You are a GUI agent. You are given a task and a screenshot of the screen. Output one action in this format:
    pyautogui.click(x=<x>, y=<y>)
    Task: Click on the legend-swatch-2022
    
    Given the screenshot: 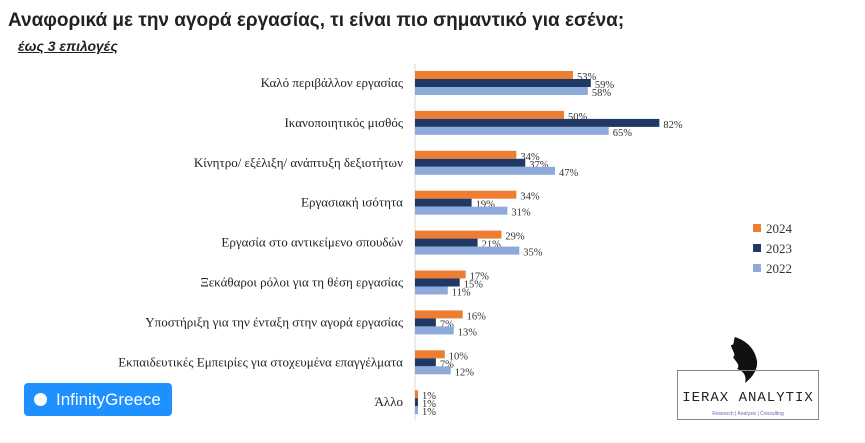 What is the action you would take?
    pyautogui.click(x=757, y=268)
    